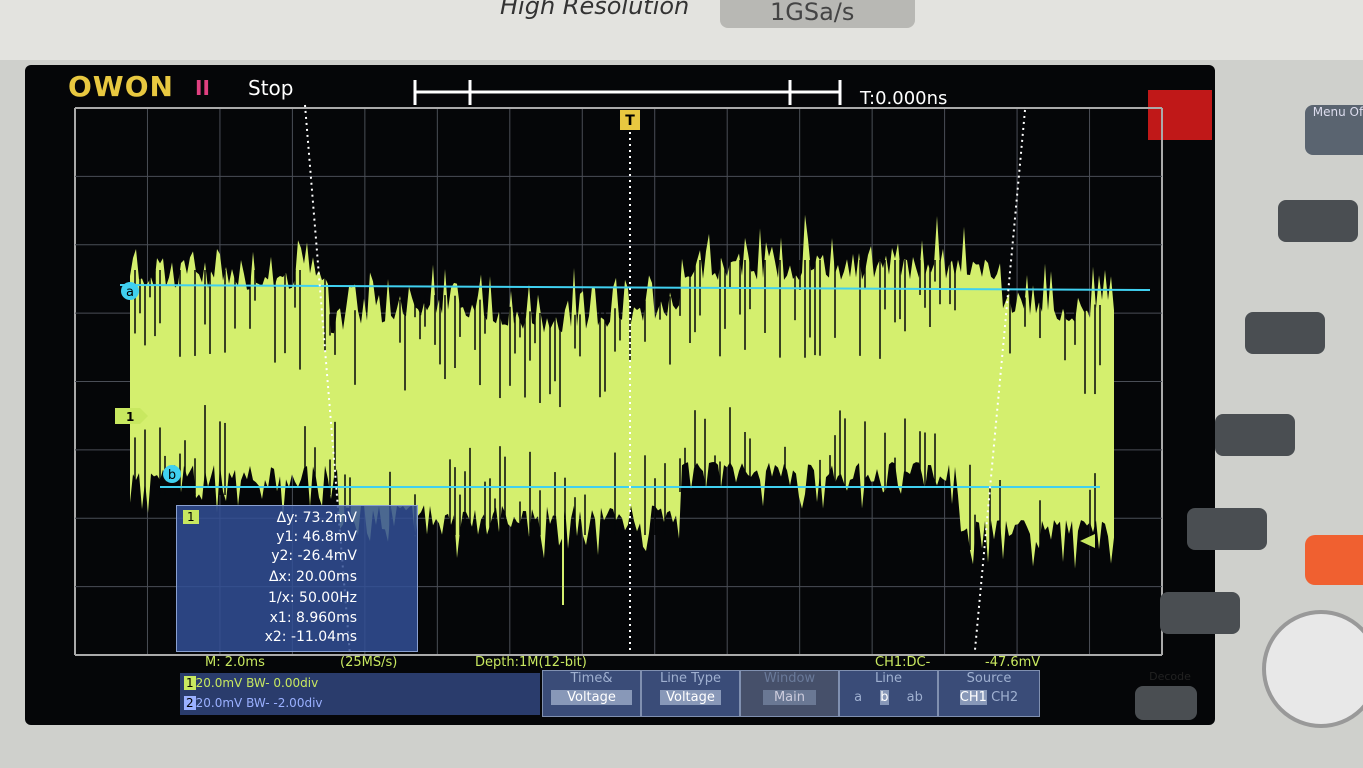 Image resolution: width=1363 pixels, height=768 pixels. Describe the element at coordinates (316, 518) in the screenshot. I see `cursor-line: Δy: 73.2mV` at that location.